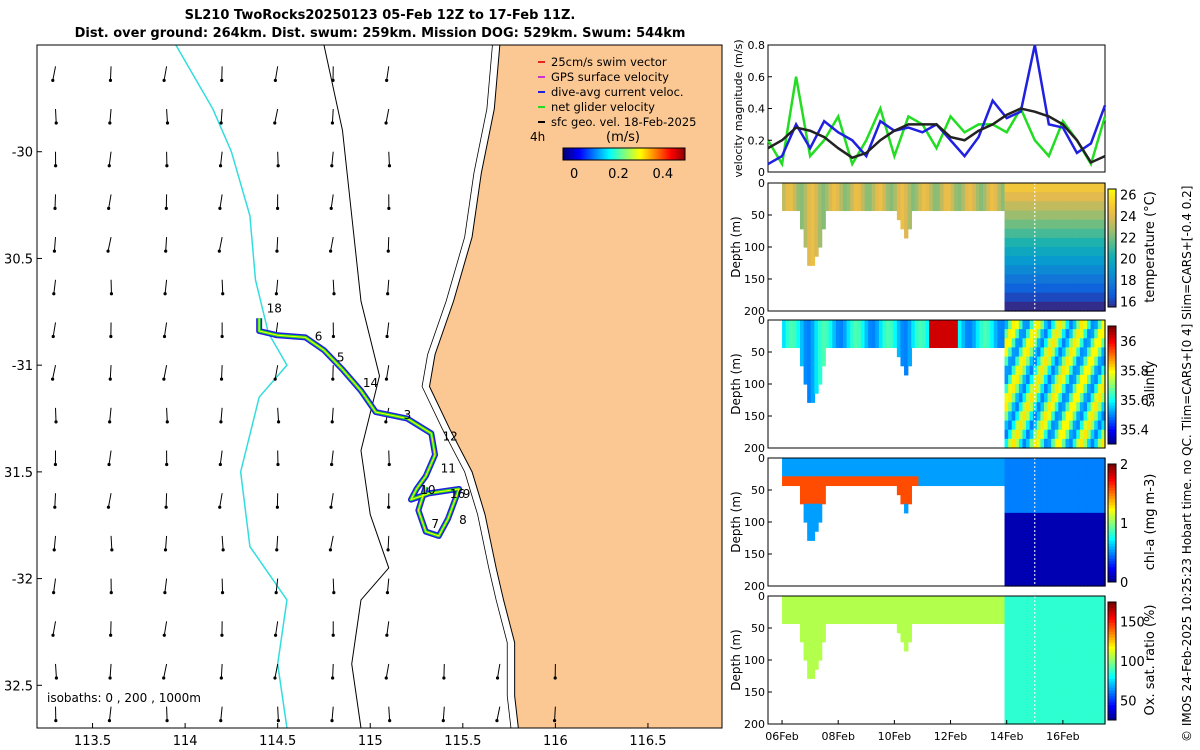 The height and width of the screenshot is (750, 1200). Describe the element at coordinates (1134, 371) in the screenshot. I see `colorbar-tick-label-salinity: 35.8` at that location.